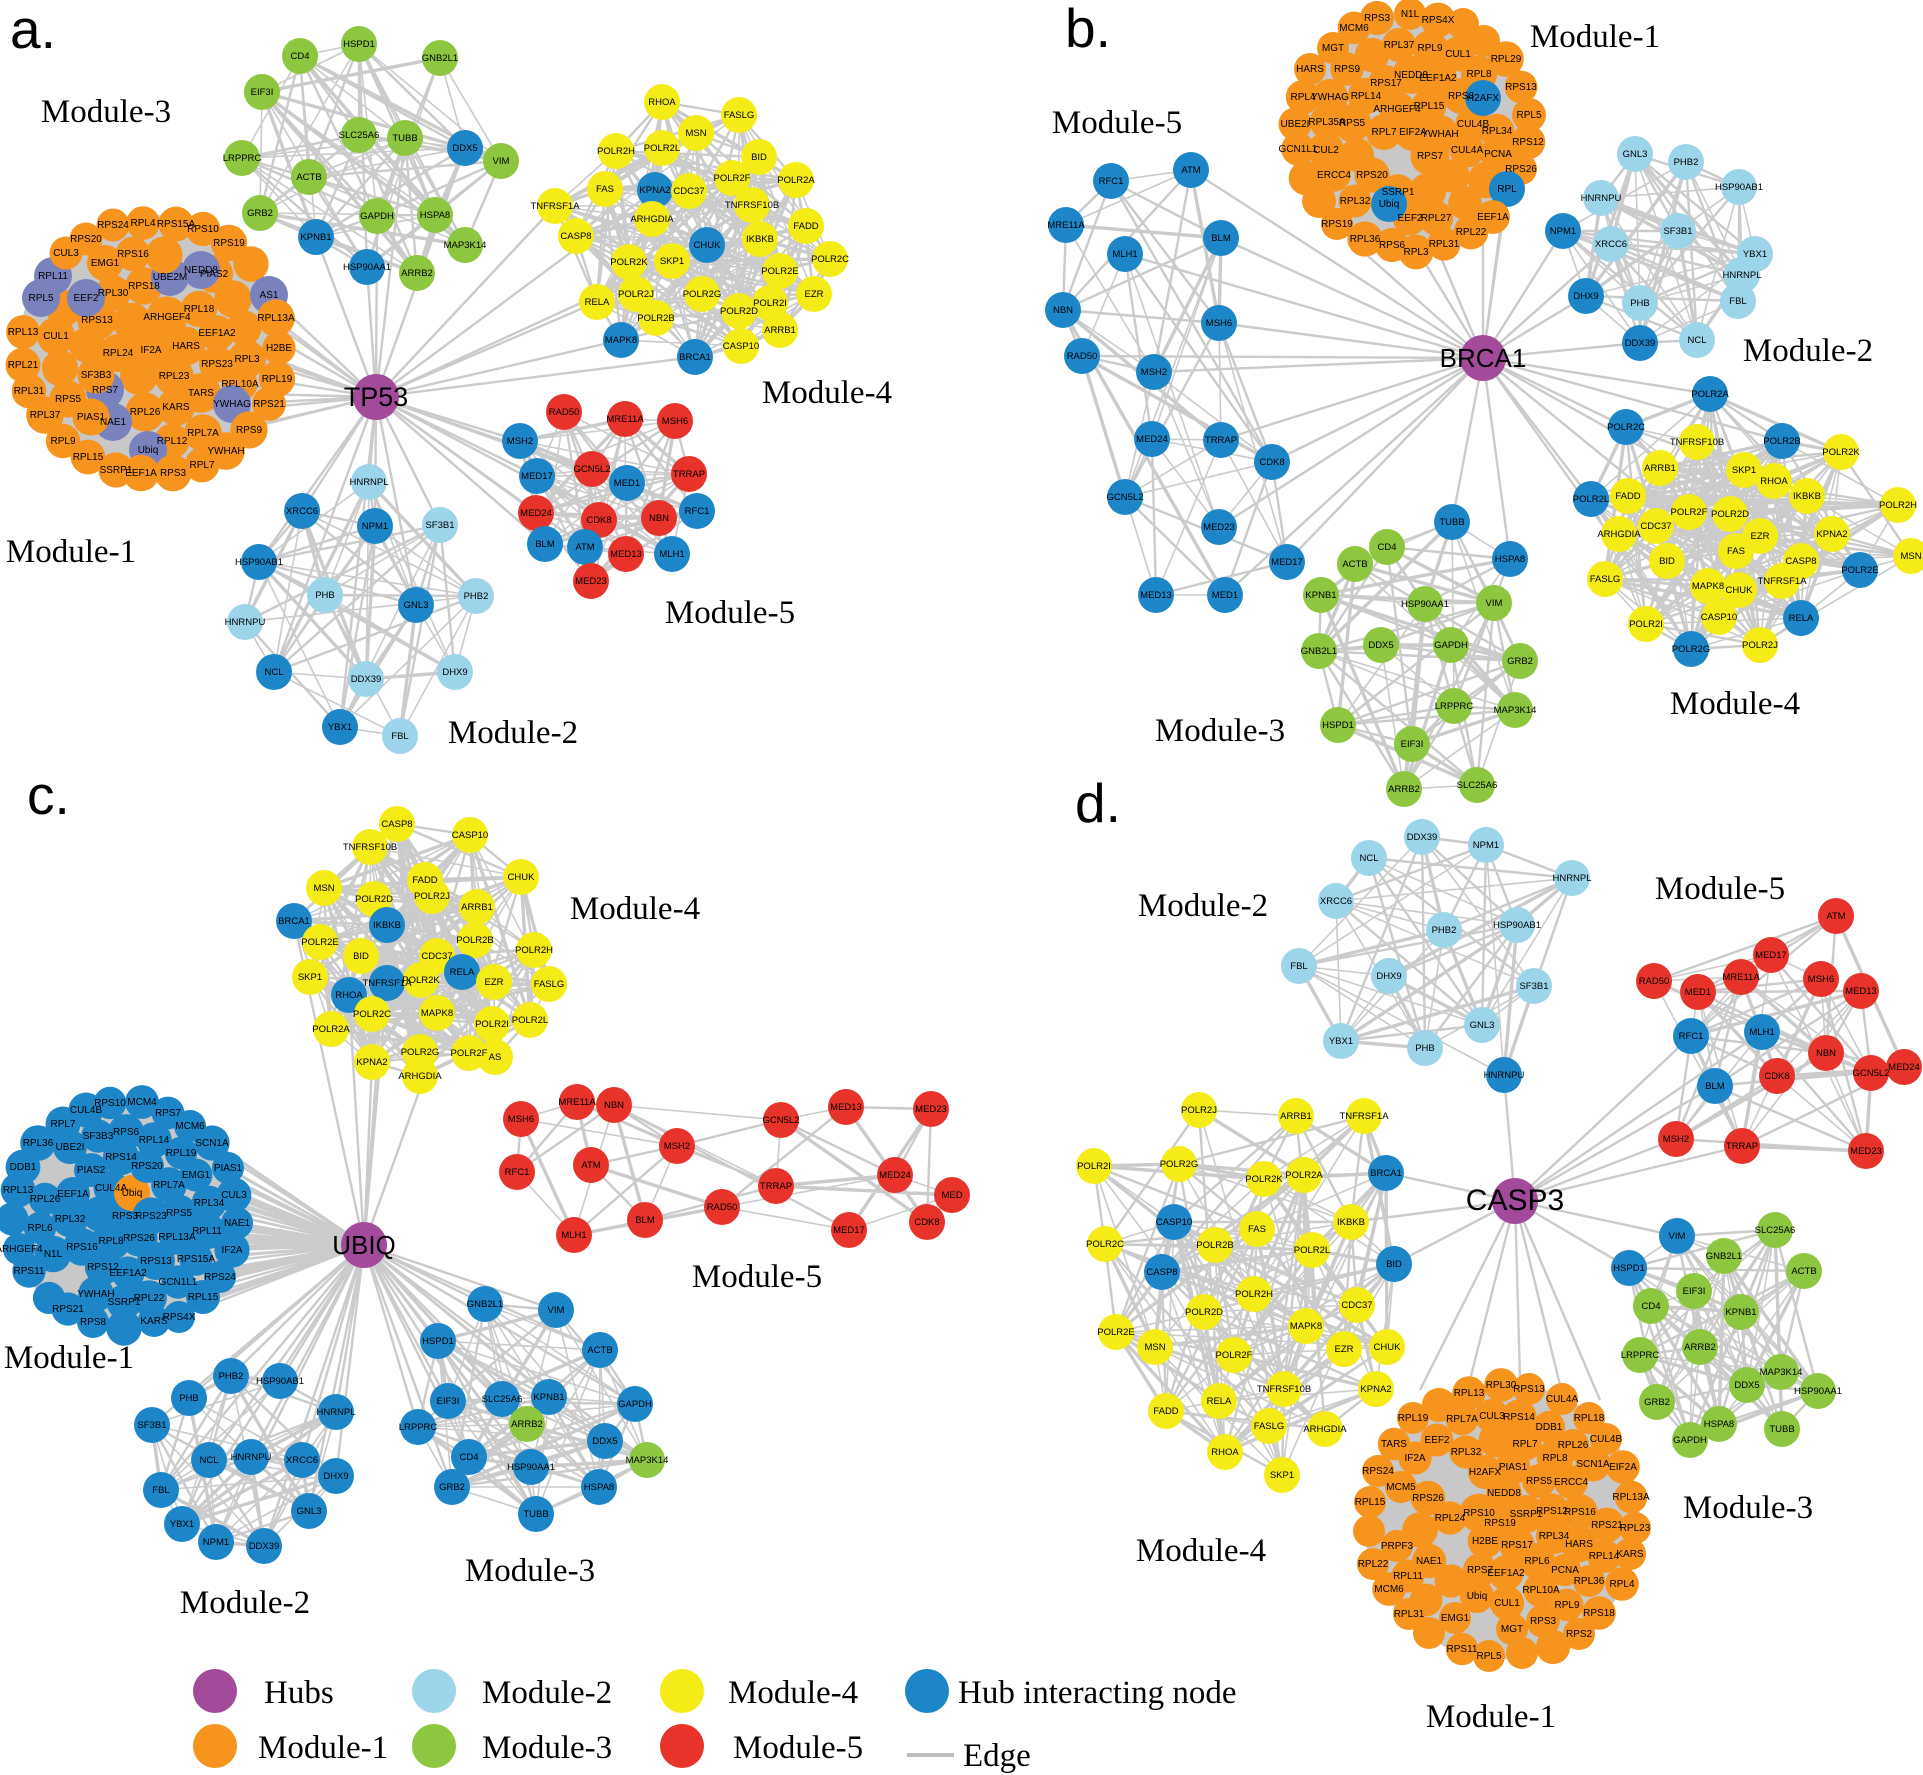 Image resolution: width=1923 pixels, height=1775 pixels. What do you see at coordinates (1630, 1554) in the screenshot?
I see `svg-text: KARS` at bounding box center [1630, 1554].